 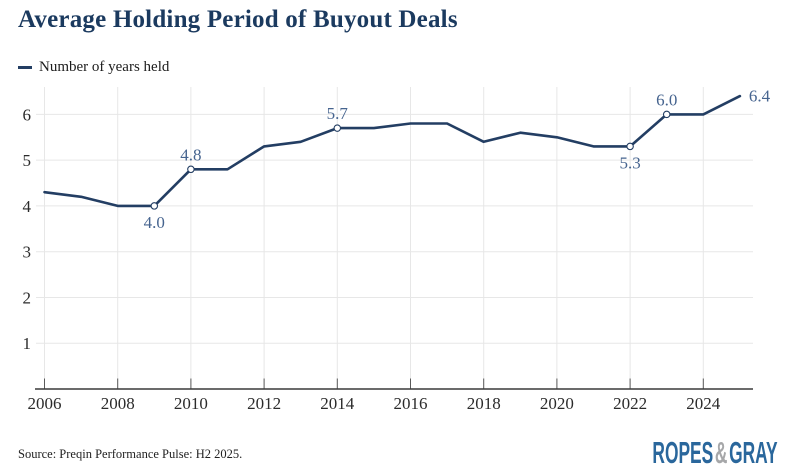 I want to click on data-point-label: 4.0, so click(x=154, y=222).